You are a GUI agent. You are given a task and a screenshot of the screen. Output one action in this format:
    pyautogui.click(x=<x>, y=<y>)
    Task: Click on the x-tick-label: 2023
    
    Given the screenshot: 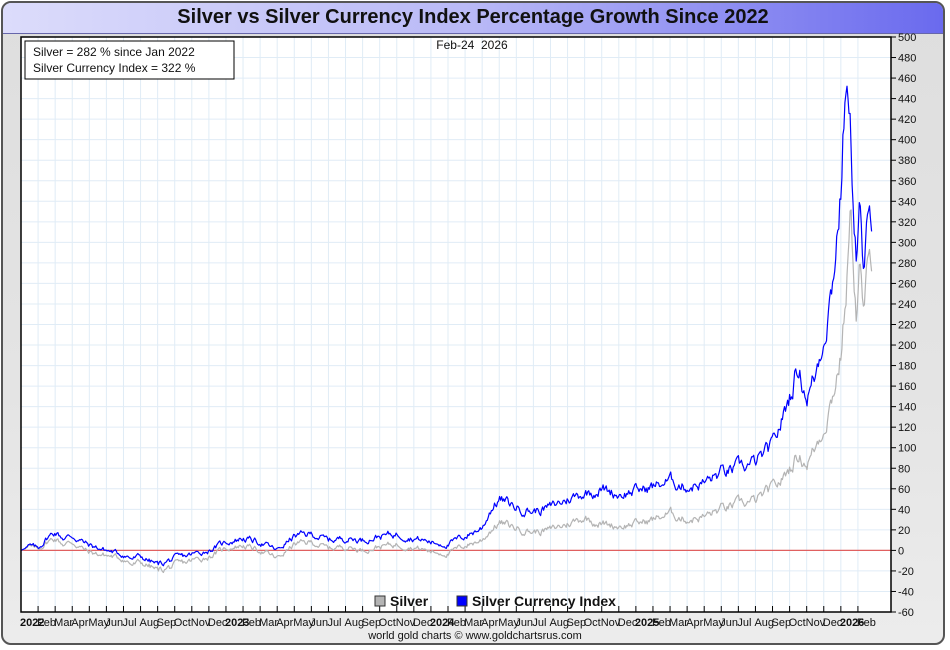 What is the action you would take?
    pyautogui.click(x=237, y=623)
    